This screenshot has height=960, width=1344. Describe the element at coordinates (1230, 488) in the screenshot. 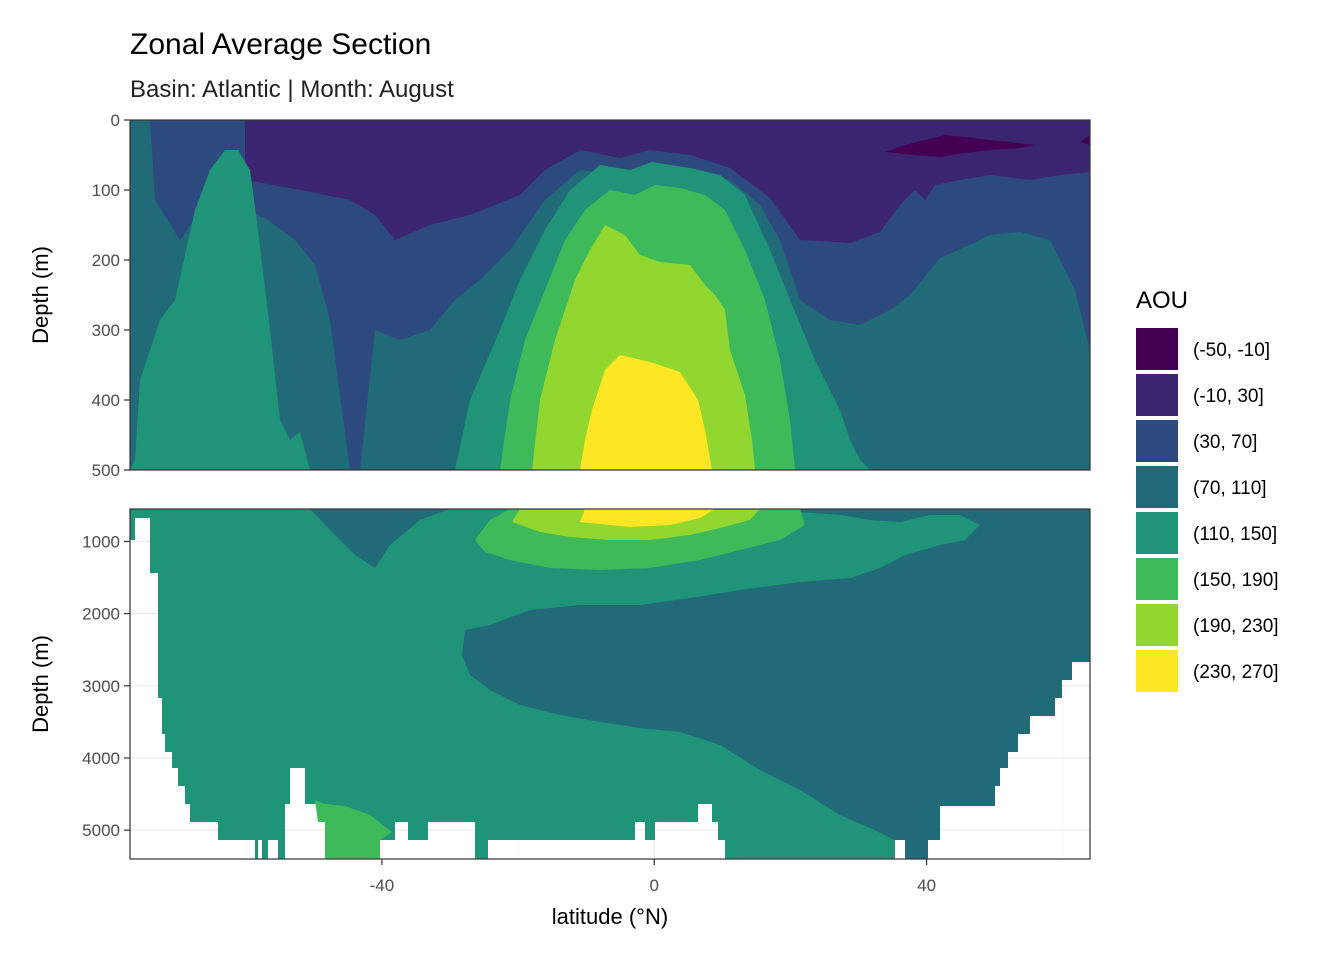

I see `legend-label: (70, 110]` at that location.